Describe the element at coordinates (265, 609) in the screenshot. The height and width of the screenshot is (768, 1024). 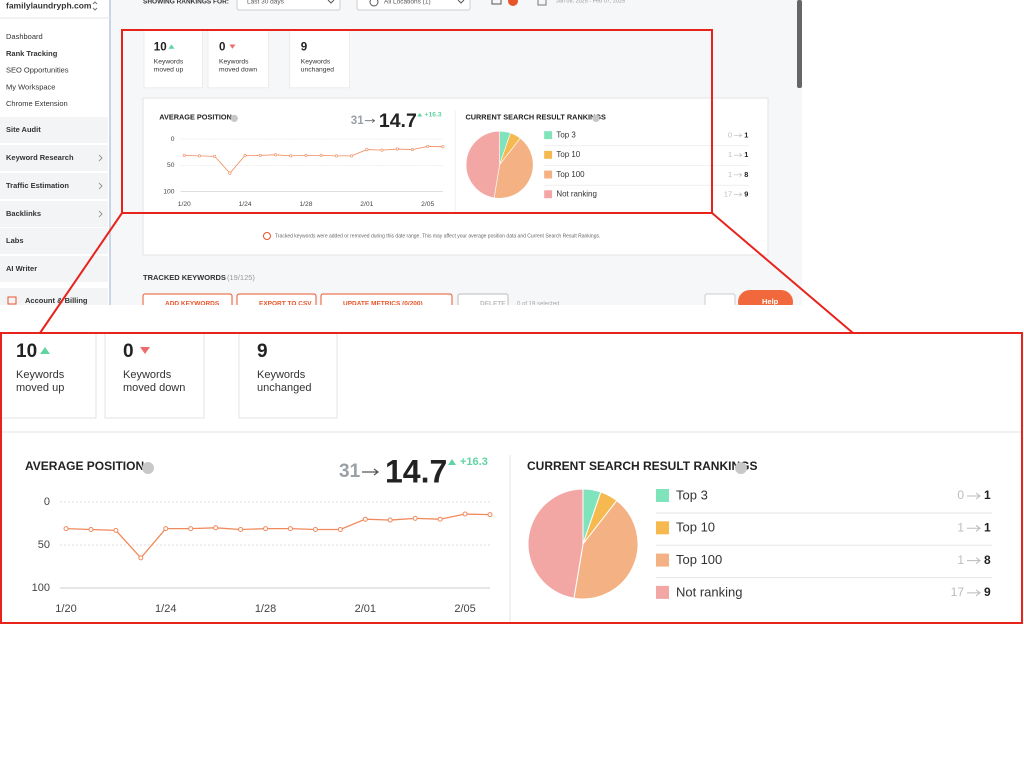
I see `x-tick-label: 1/28` at that location.